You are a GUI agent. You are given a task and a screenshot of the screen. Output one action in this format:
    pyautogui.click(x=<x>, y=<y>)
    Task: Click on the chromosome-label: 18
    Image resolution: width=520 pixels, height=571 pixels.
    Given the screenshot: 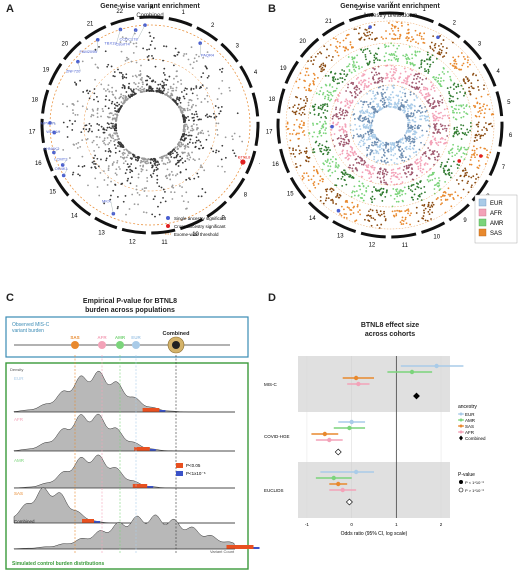 What is the action you would take?
    pyautogui.click(x=272, y=100)
    